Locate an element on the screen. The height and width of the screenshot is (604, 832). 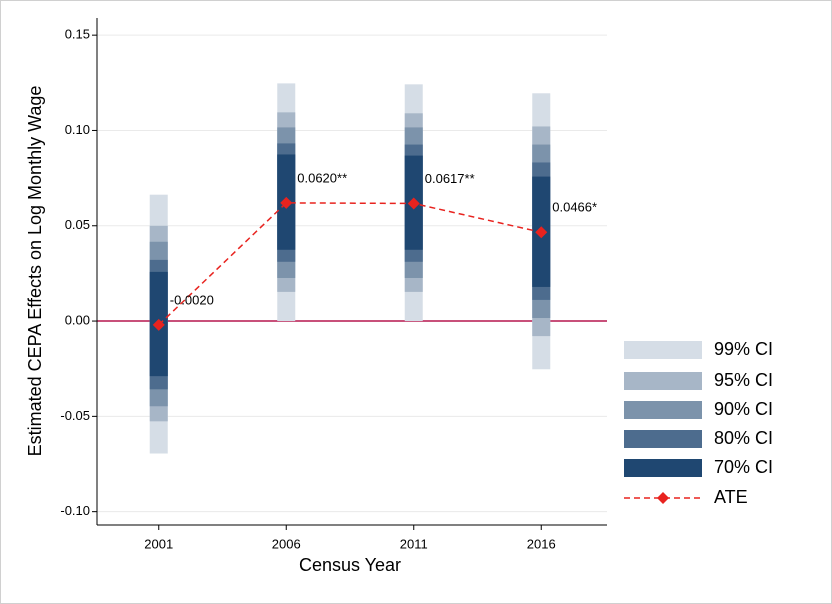
y-tick-label: 0.10 is located at coordinates (77, 129).